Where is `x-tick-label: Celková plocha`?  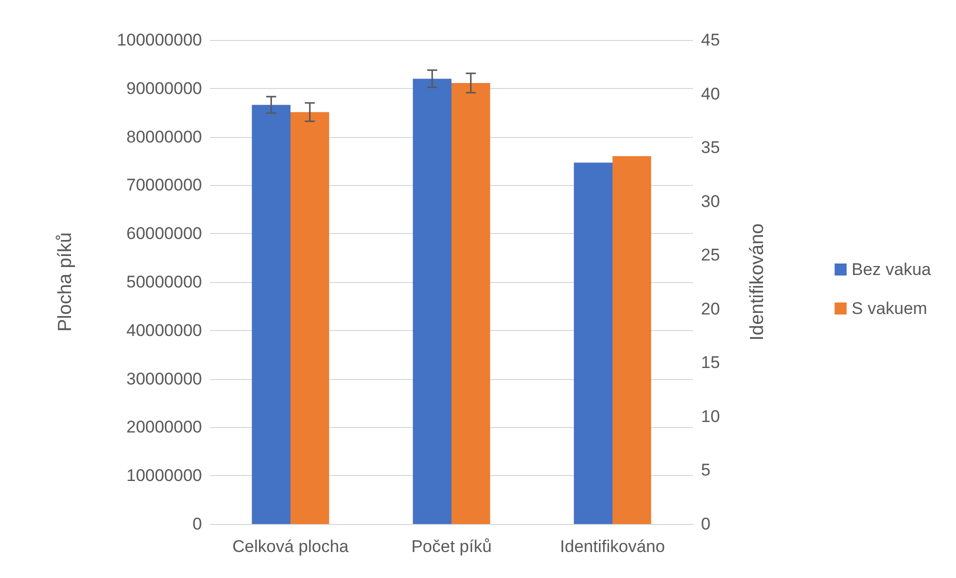
x-tick-label: Celková plocha is located at coordinates (291, 546).